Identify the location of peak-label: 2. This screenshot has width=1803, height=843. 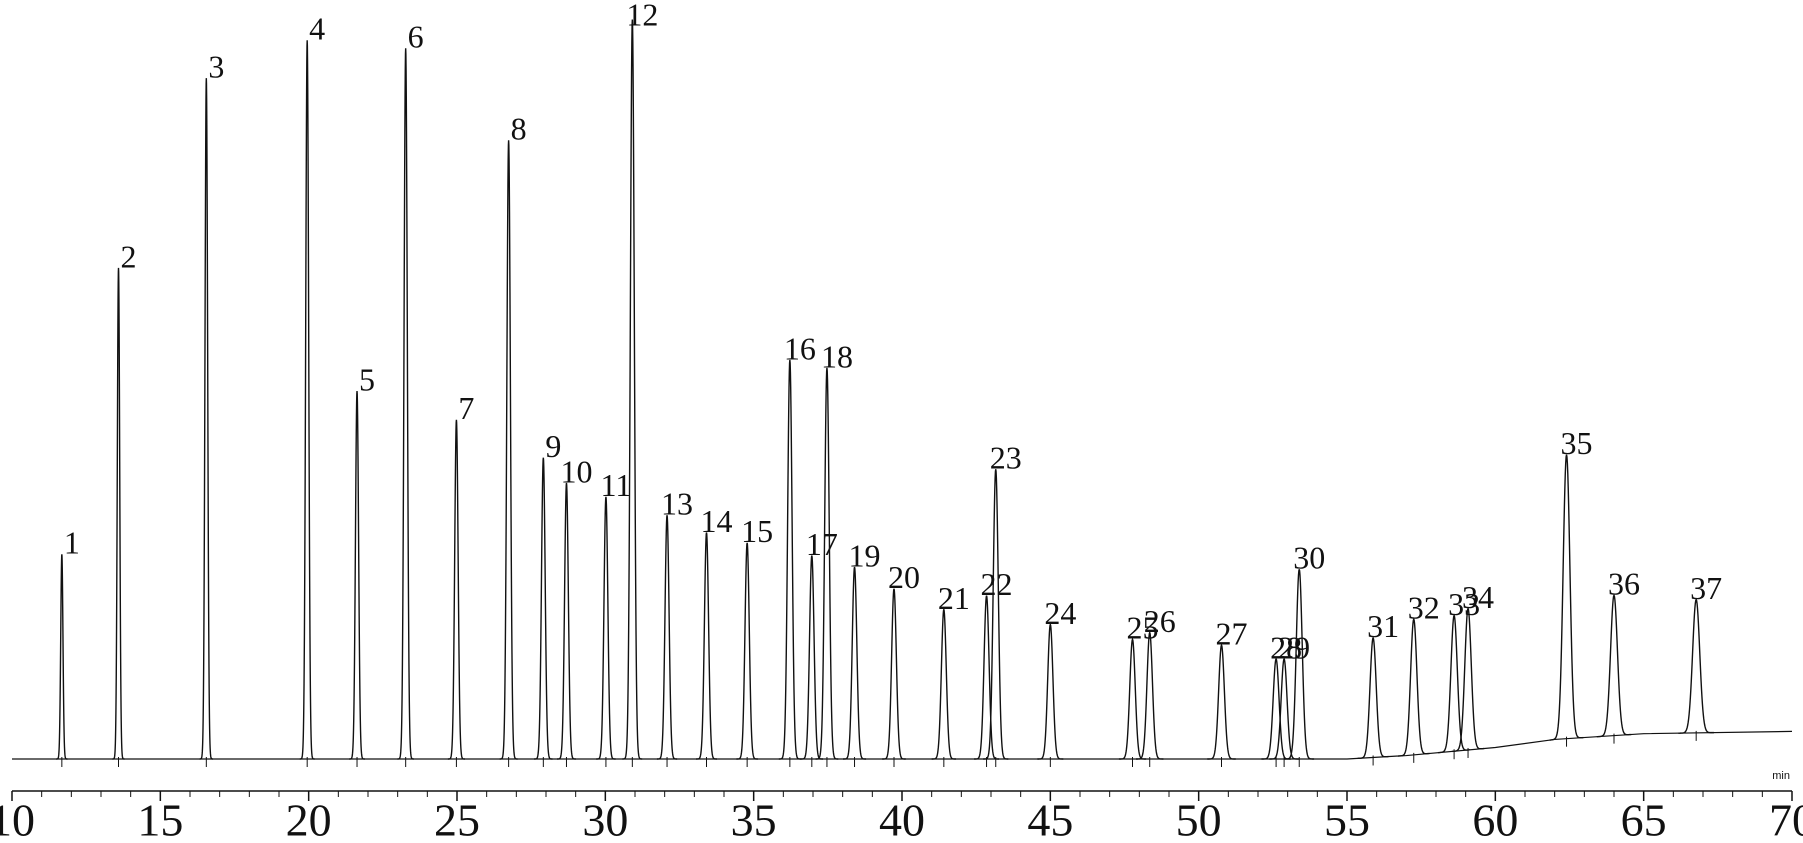
(129, 256).